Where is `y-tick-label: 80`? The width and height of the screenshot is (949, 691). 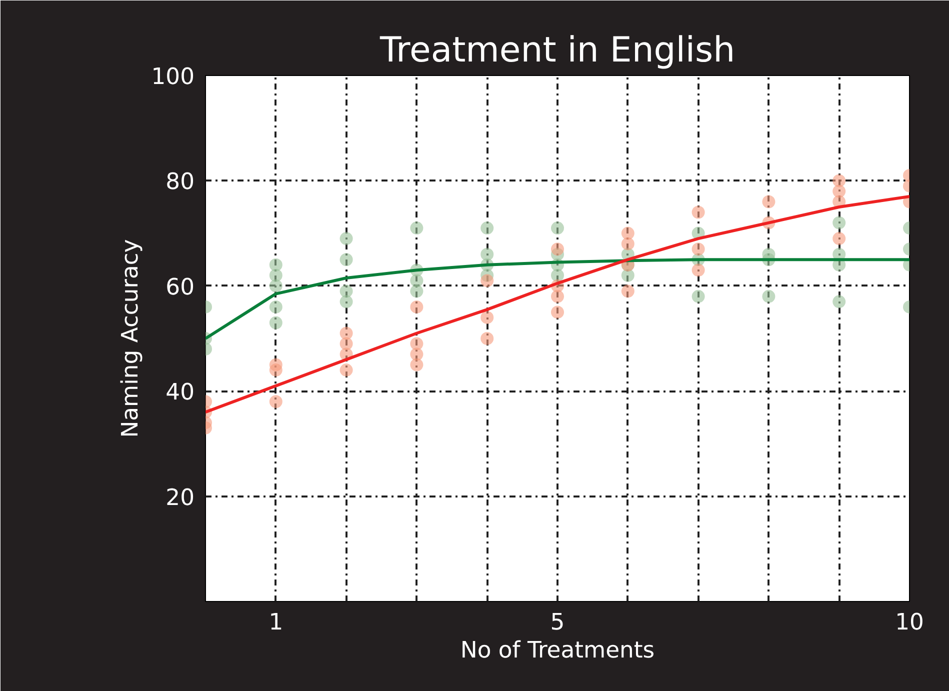
y-tick-label: 80 is located at coordinates (180, 182).